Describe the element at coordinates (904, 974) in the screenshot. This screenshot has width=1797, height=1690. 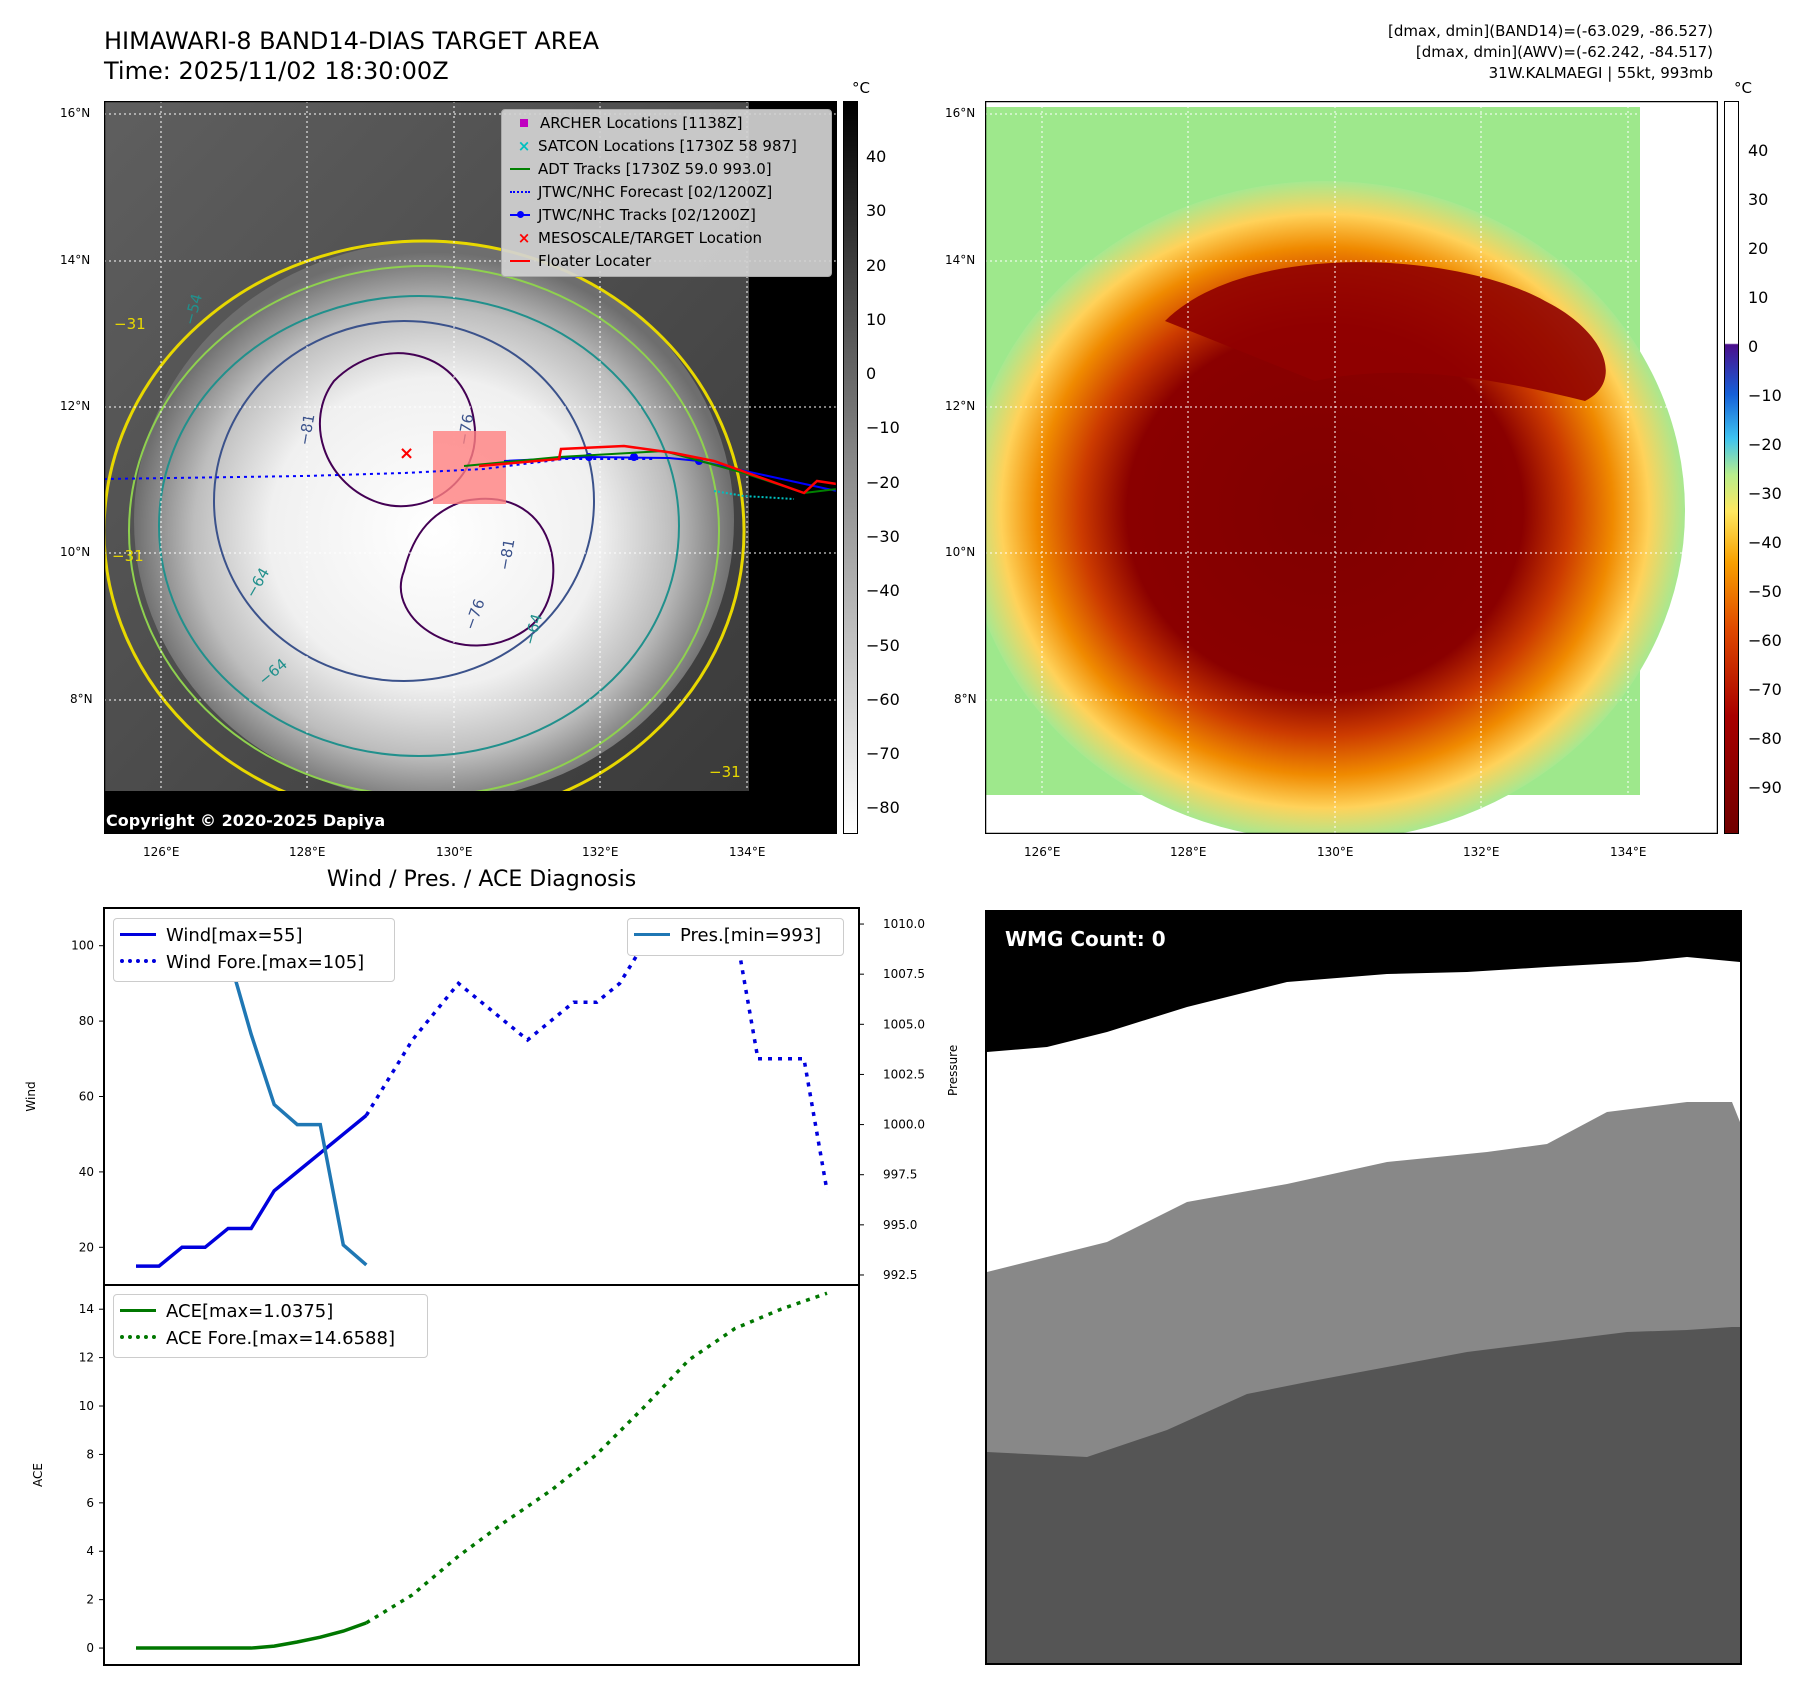
I see `y-right-tick-label: 1007.5` at that location.